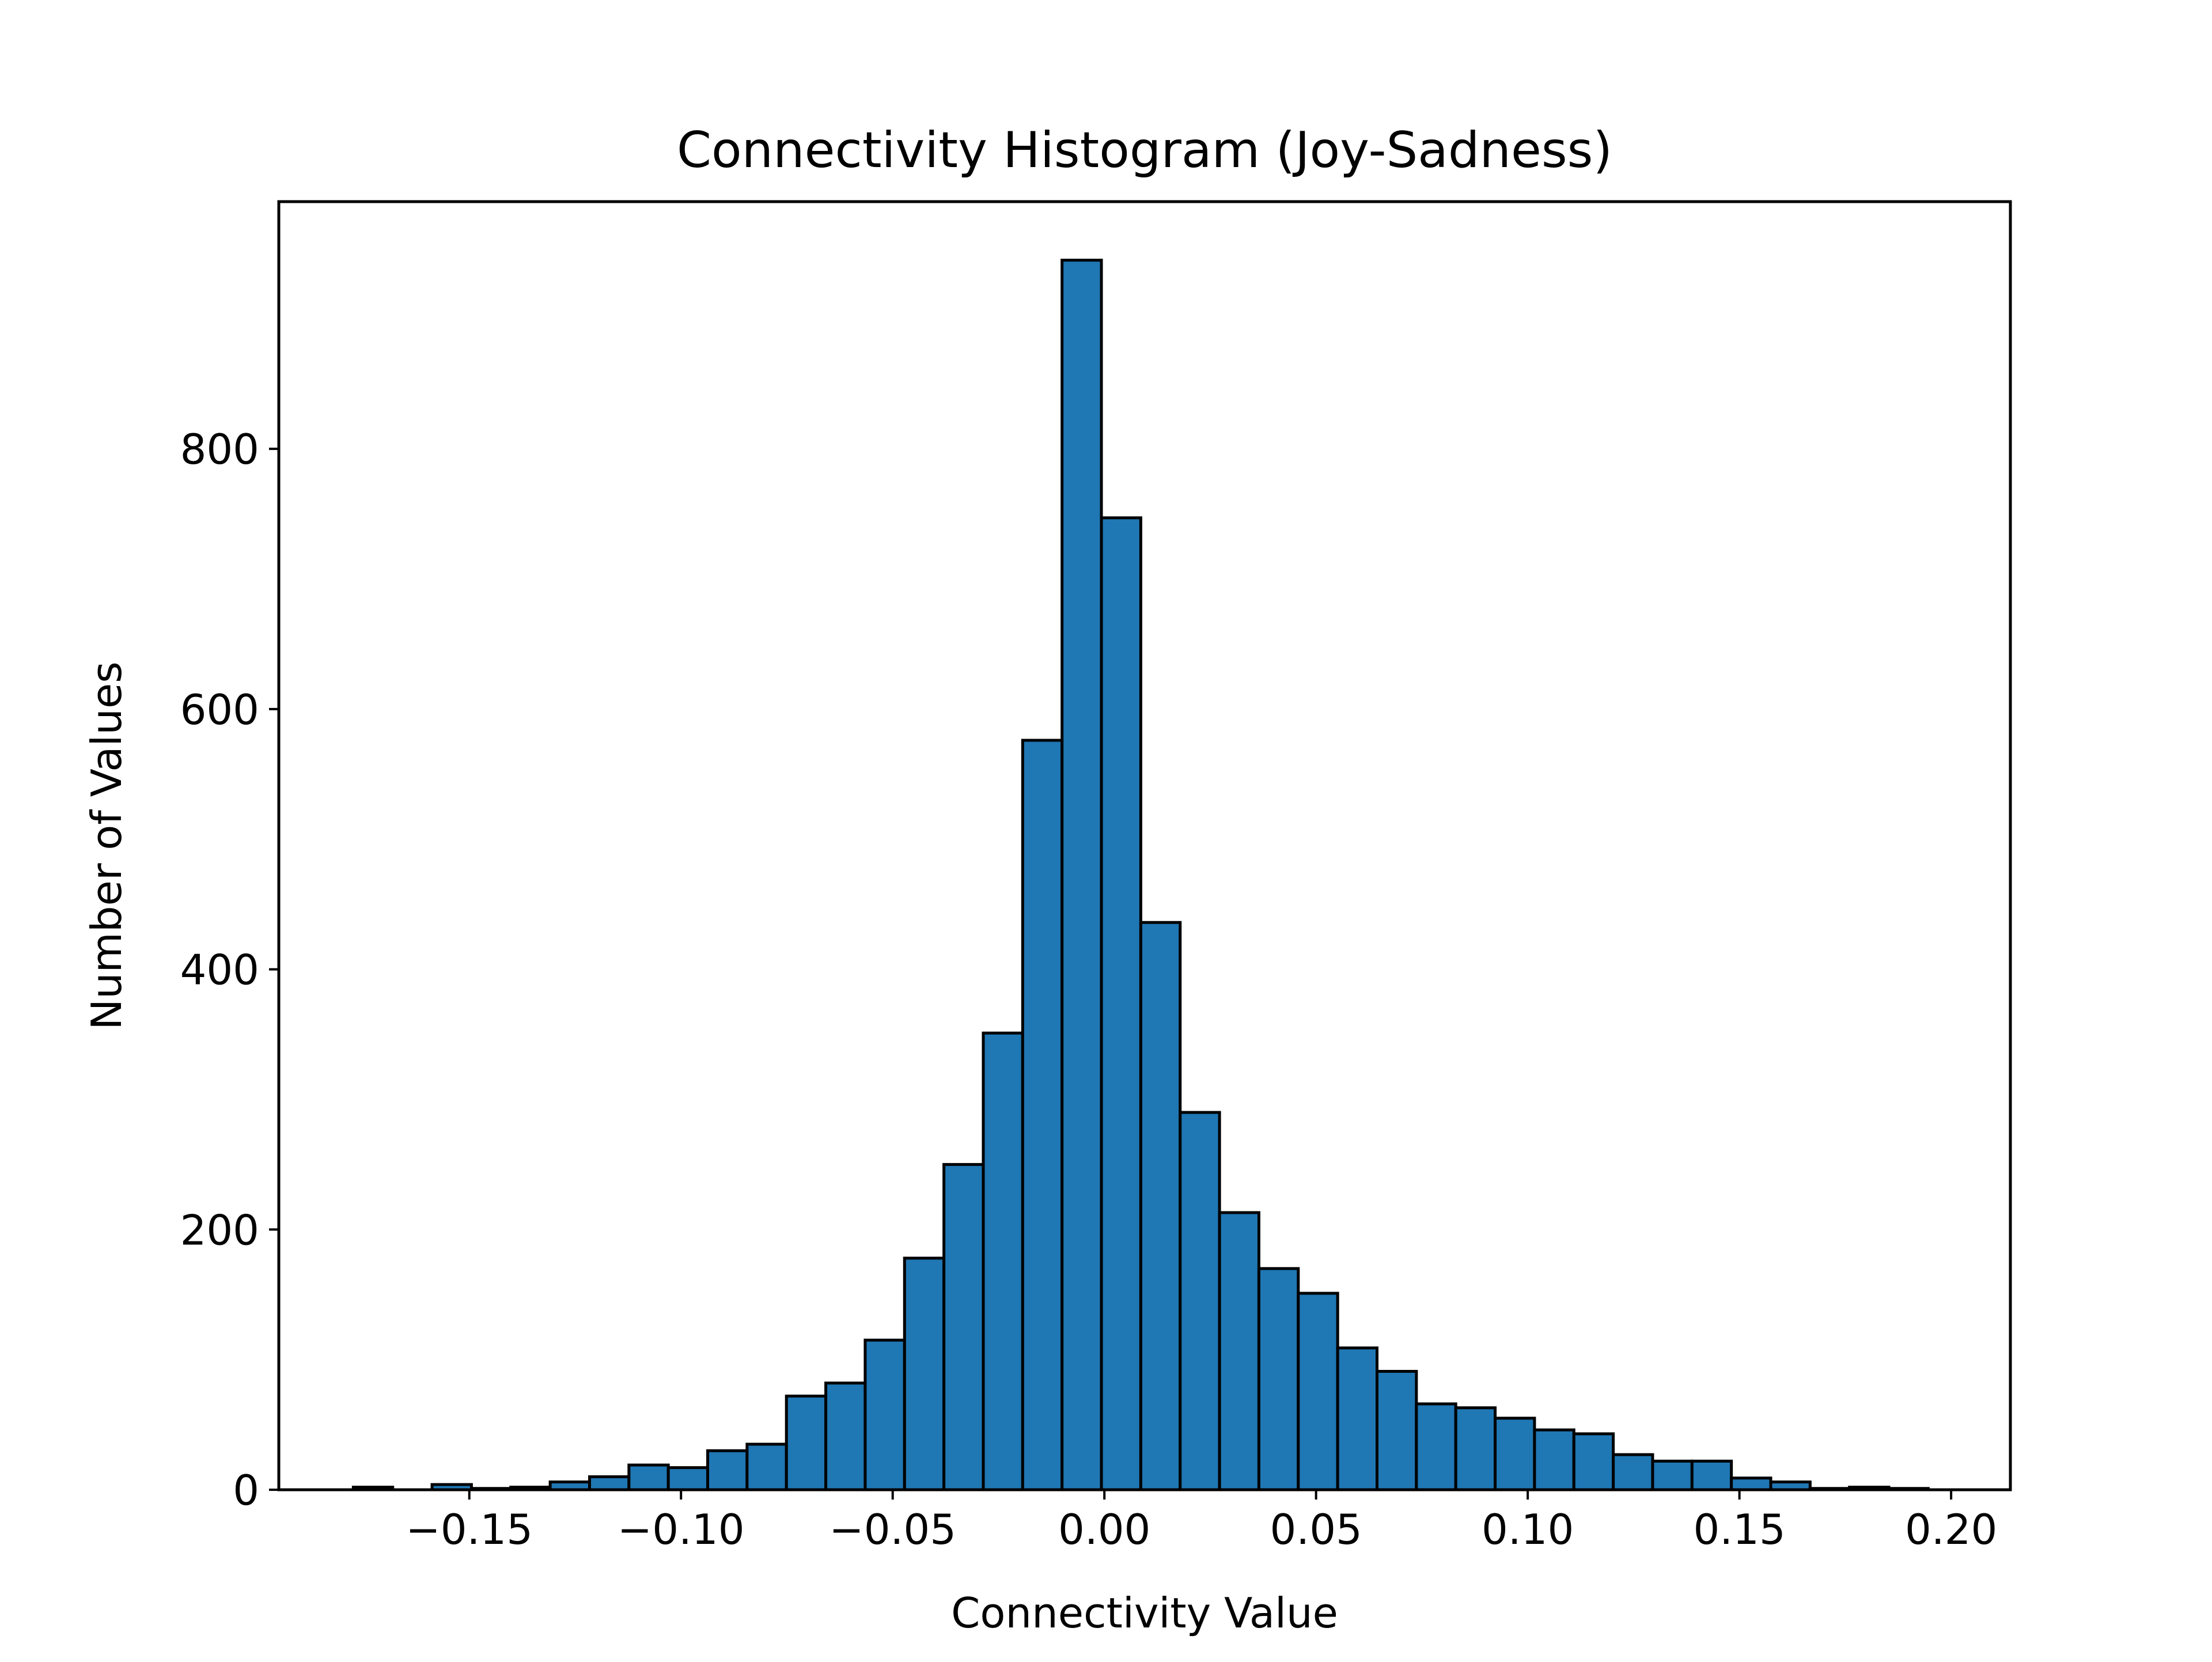 The image size is (2212, 1662). What do you see at coordinates (246, 1490) in the screenshot?
I see `y-tick-label: 0` at bounding box center [246, 1490].